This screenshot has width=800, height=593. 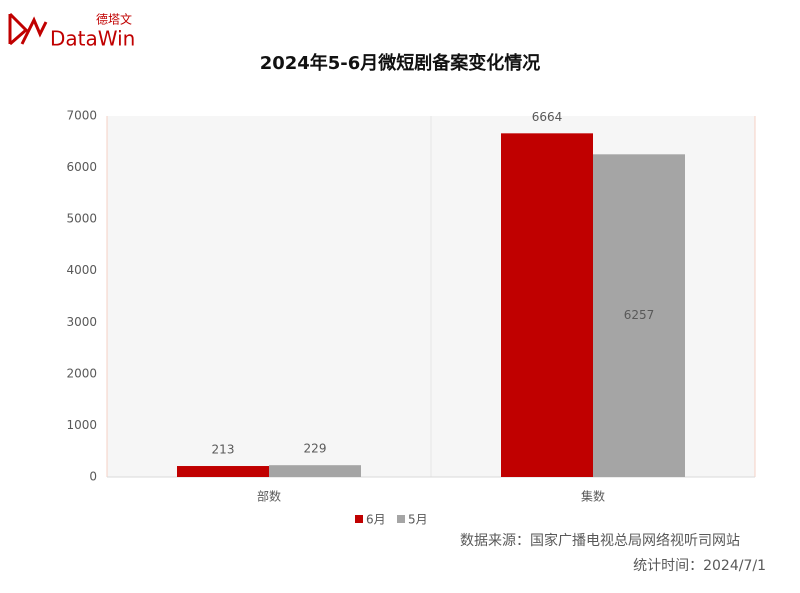 I want to click on y-tick-label: 3000, so click(x=81, y=322).